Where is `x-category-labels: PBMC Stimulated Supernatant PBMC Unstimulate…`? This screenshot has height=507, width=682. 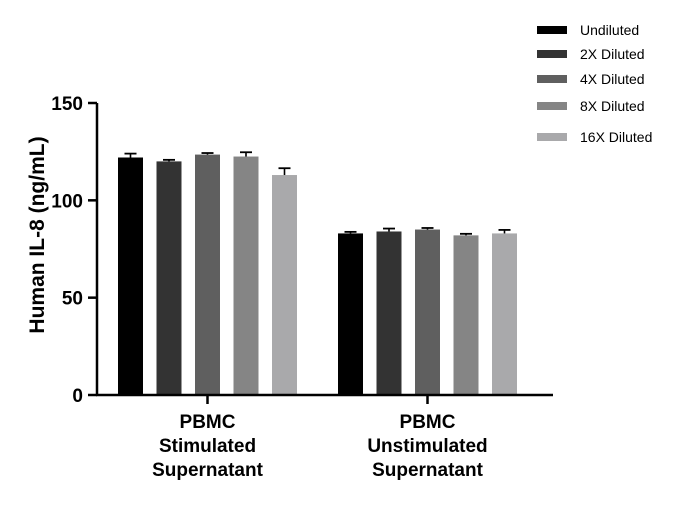
x-category-labels: PBMC Stimulated Supernatant PBMC Unstimulate… is located at coordinates (320, 446).